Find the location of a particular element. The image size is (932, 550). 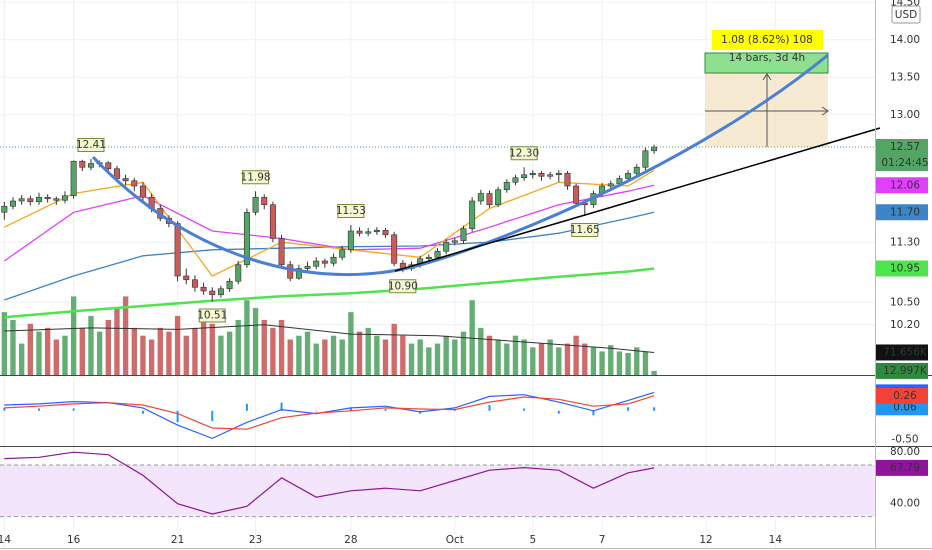

indicator-value-bg is located at coordinates (902, 395).